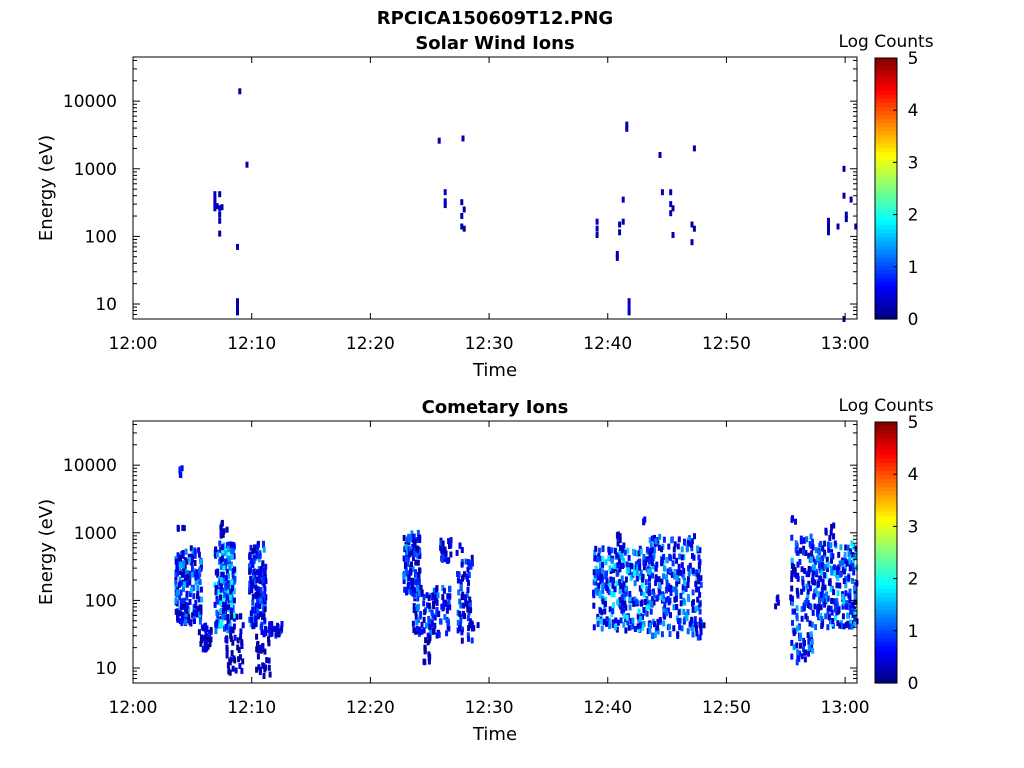 This screenshot has height=768, width=1024. Describe the element at coordinates (845, 344) in the screenshot. I see `x-tick-label: 13:00` at that location.